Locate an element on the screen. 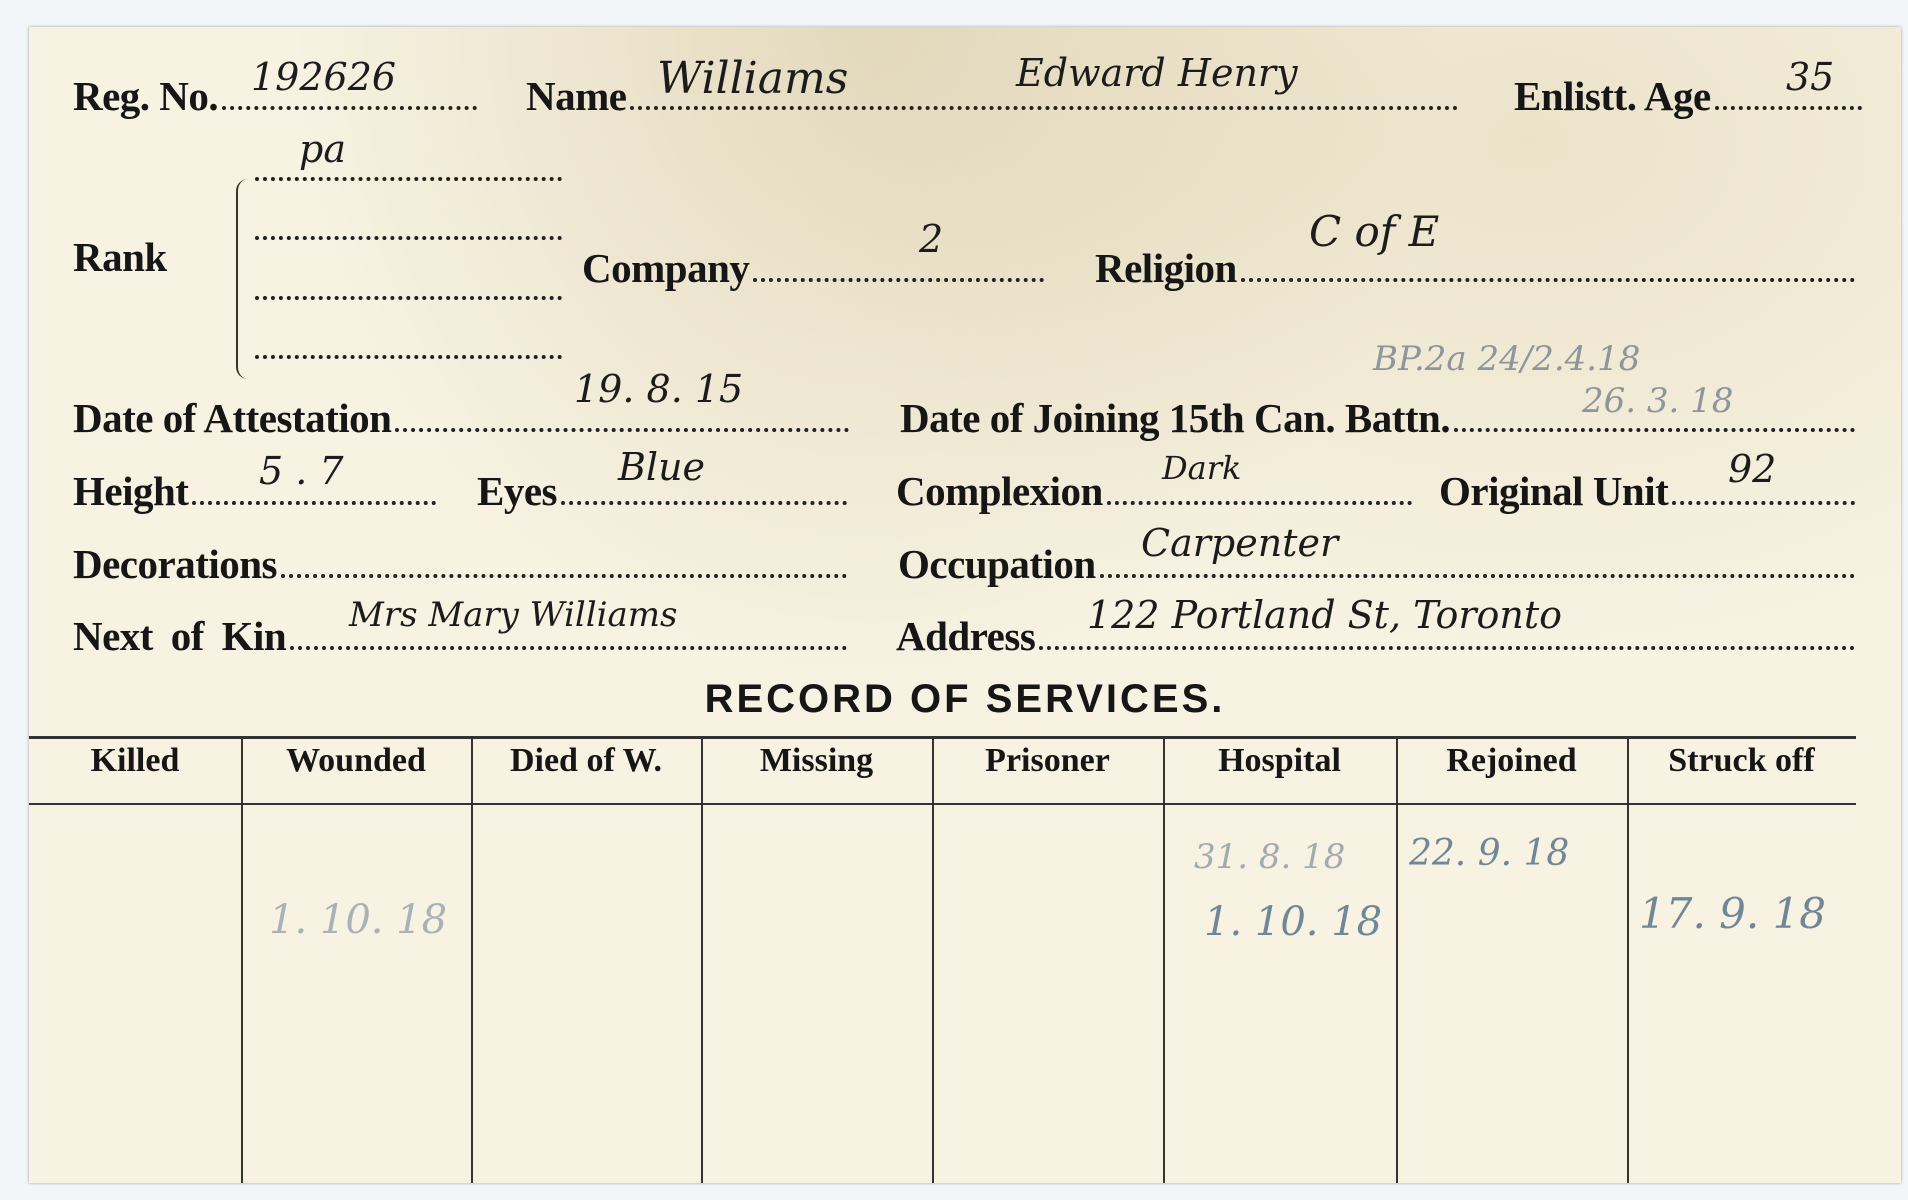  column-header-hospital: Hospital is located at coordinates (1279, 760).